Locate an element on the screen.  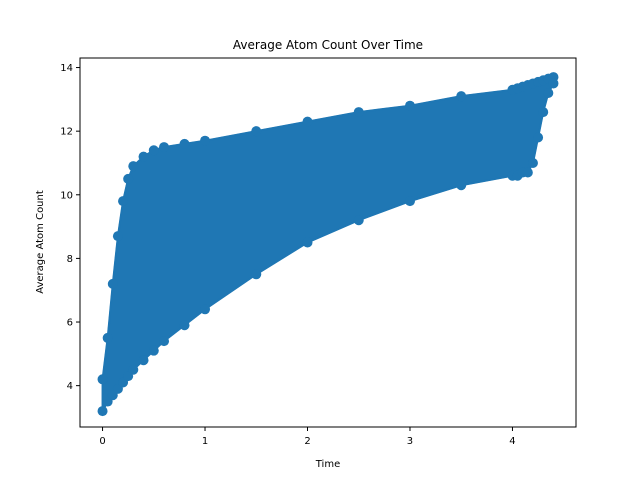
chart-title: Average Atom Count Over Time is located at coordinates (328, 45).